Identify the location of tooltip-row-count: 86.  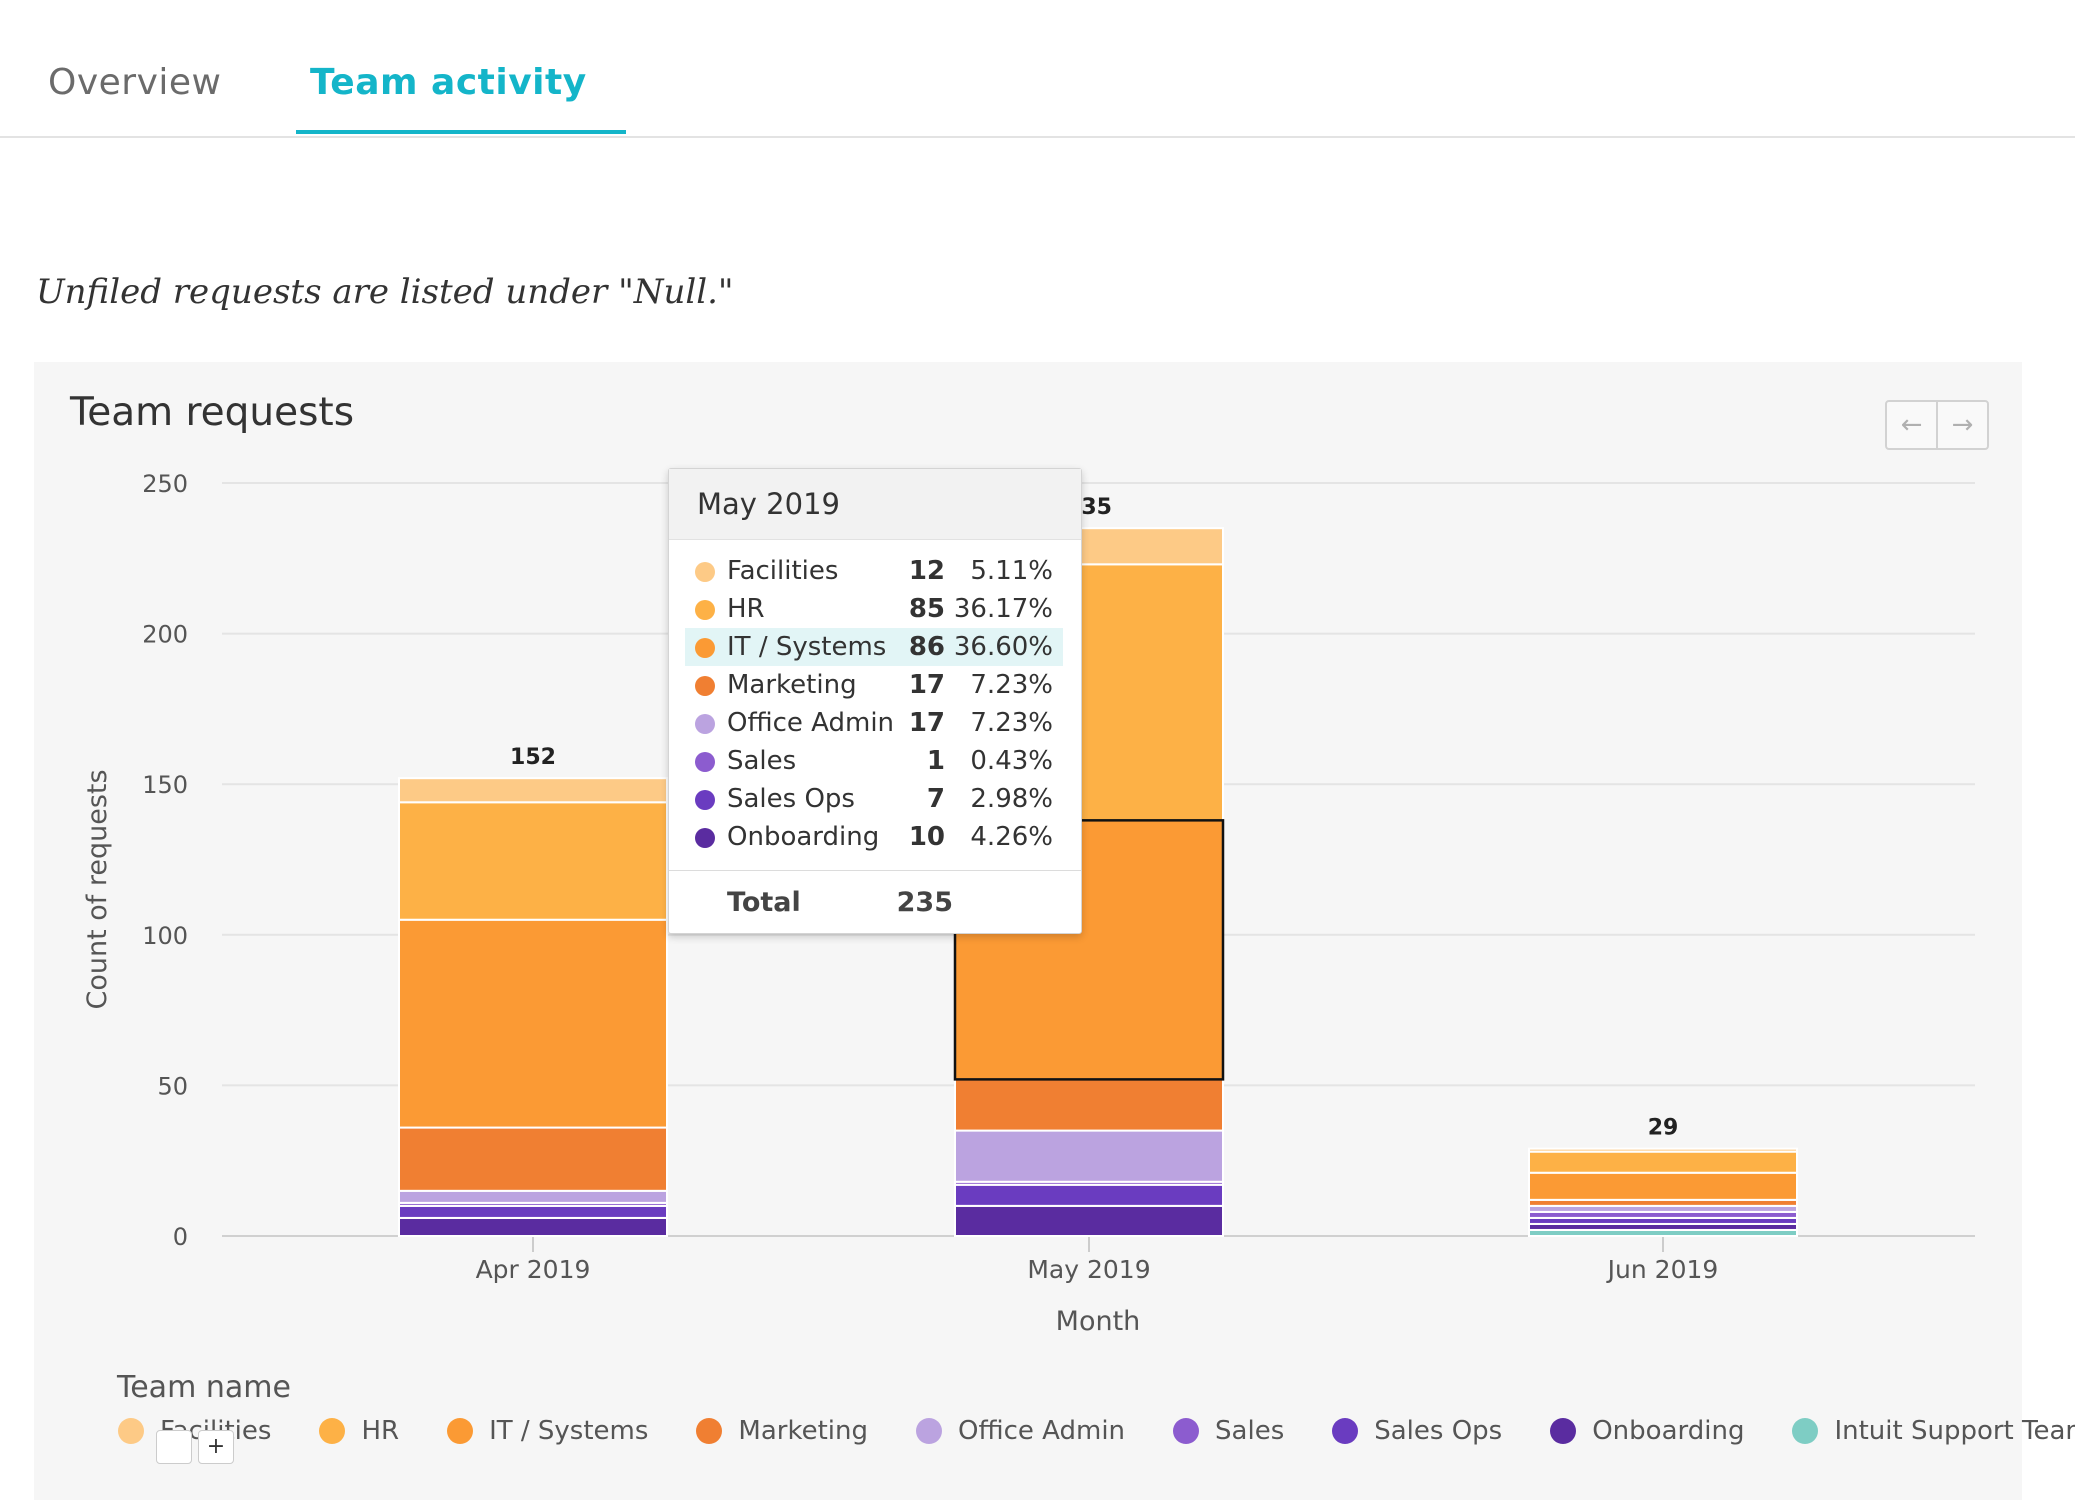
(926, 647).